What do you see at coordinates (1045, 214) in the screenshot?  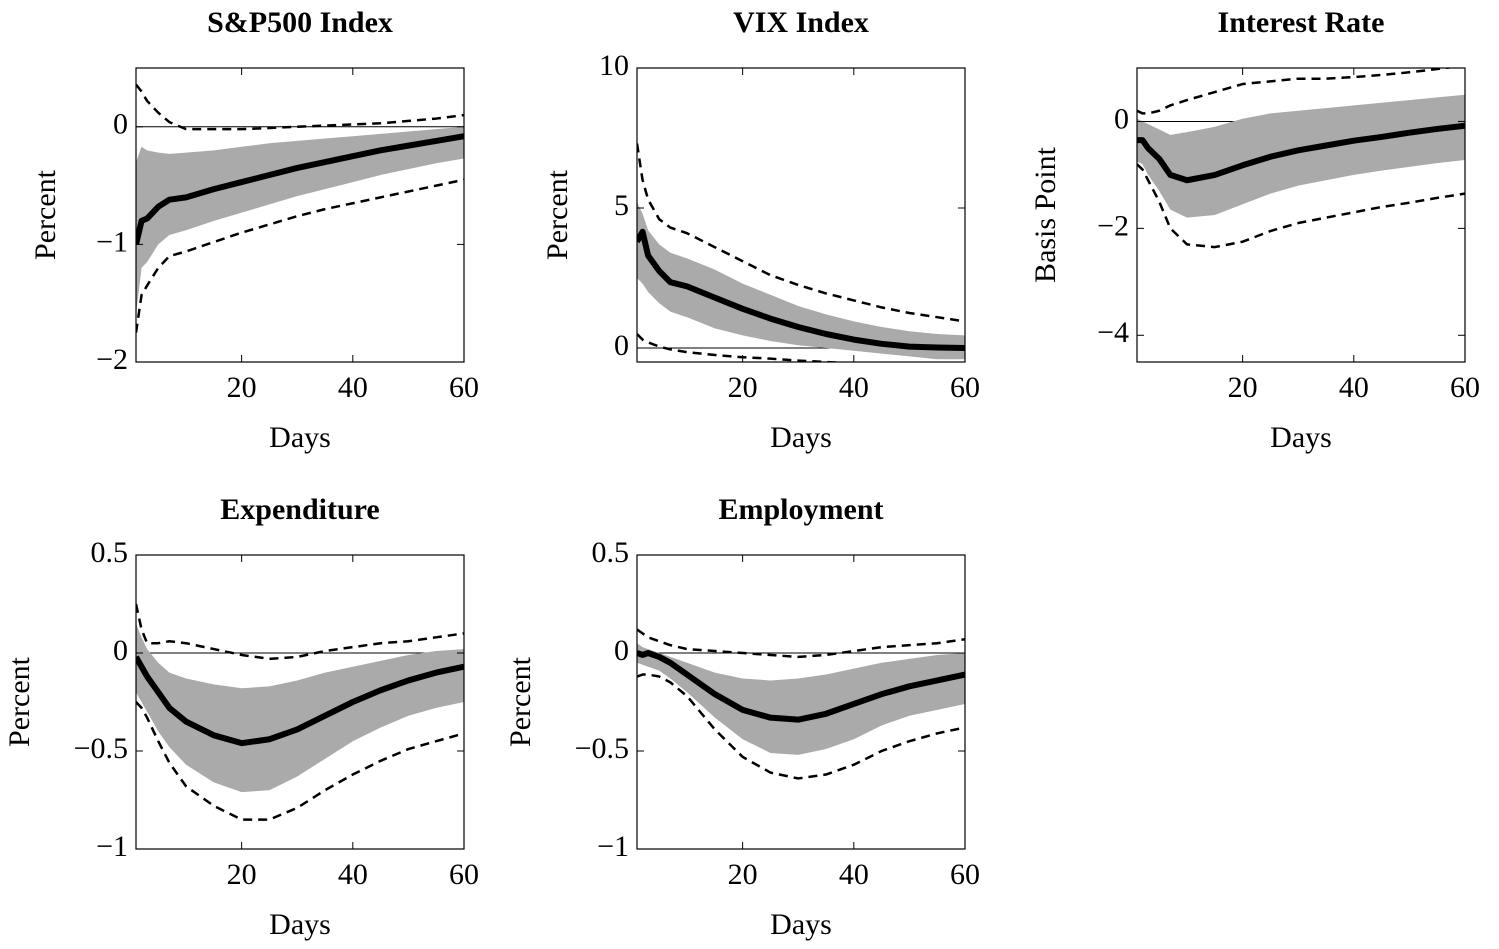 I see `y-axis-label: Basis Point` at bounding box center [1045, 214].